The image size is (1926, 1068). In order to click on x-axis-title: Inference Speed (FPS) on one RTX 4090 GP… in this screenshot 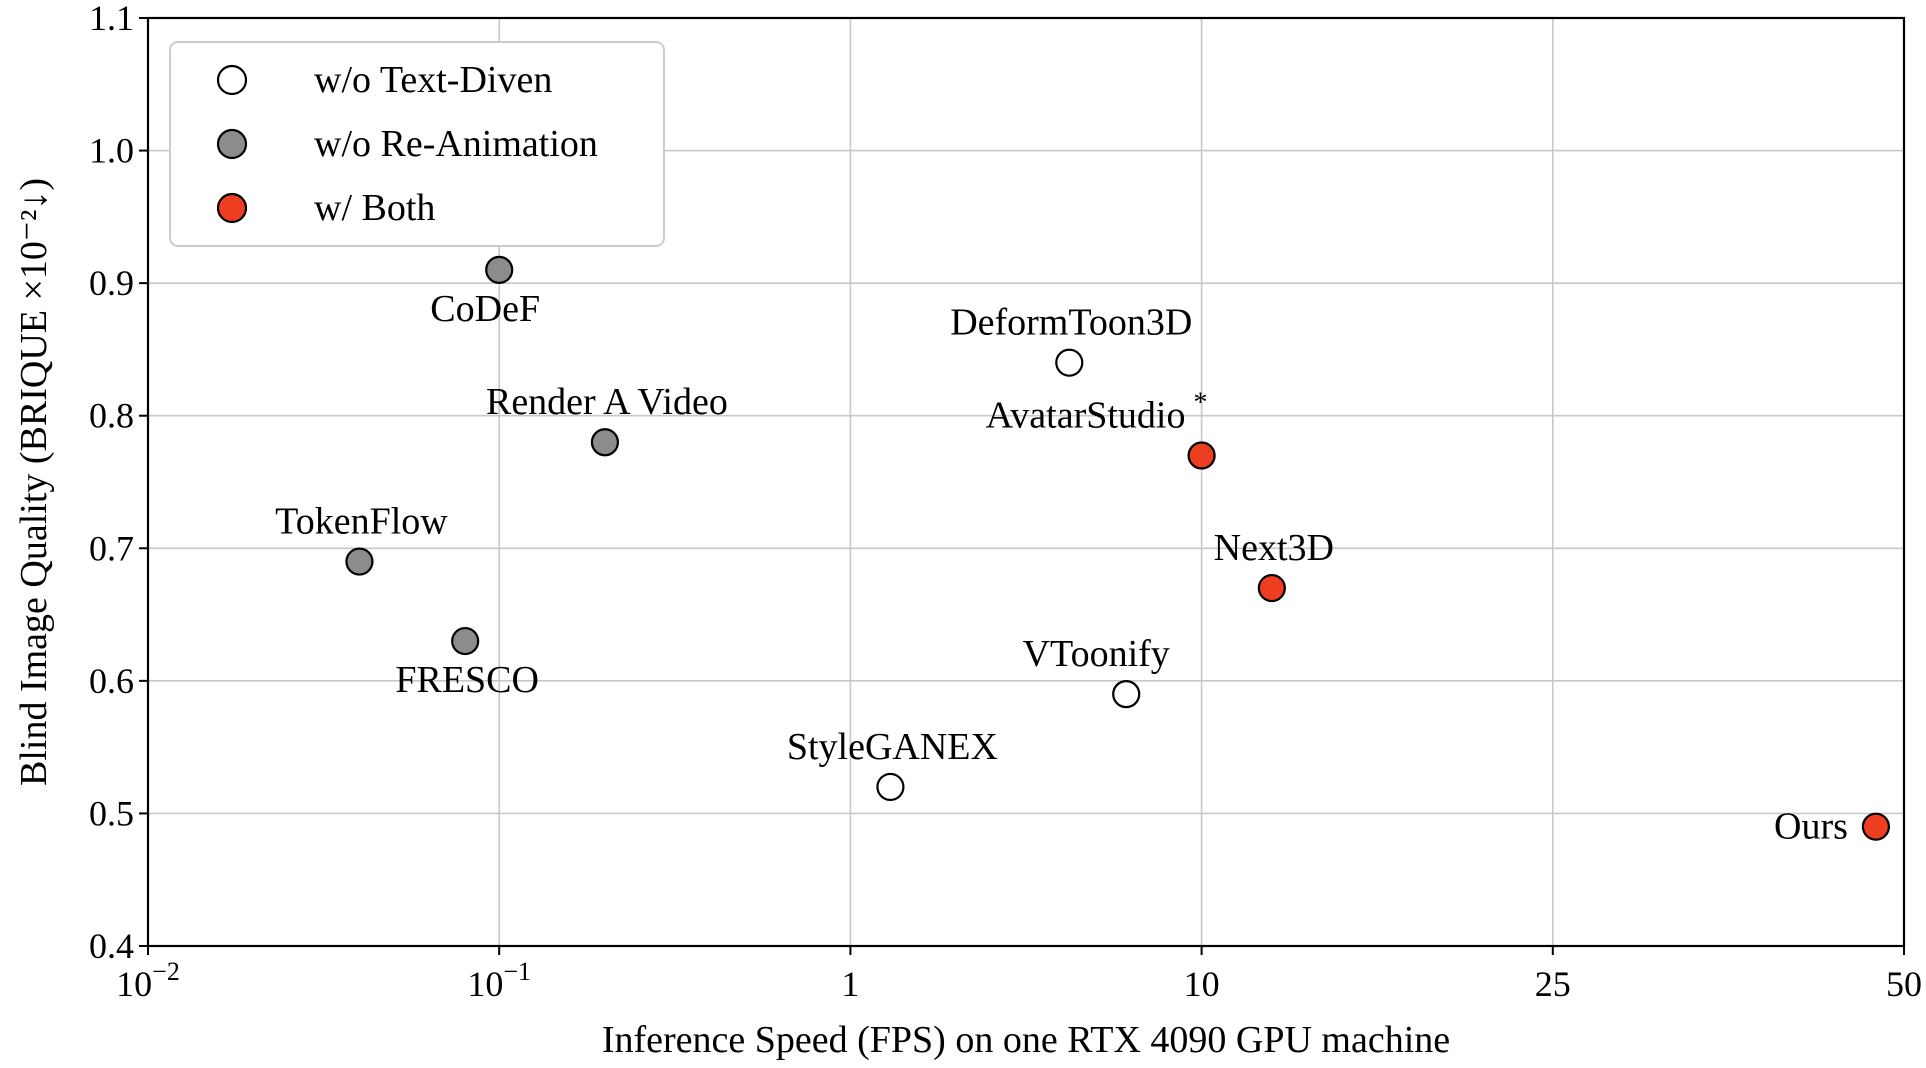, I will do `click(1026, 1040)`.